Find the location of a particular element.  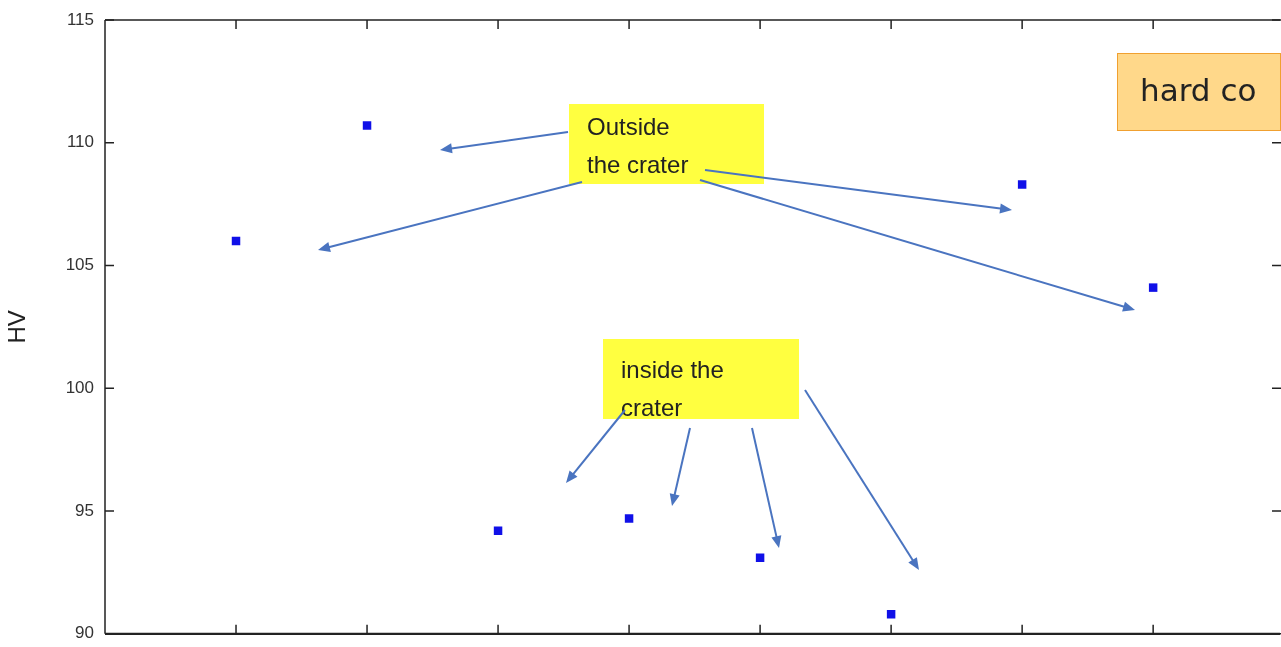

note-box: hard co is located at coordinates (1199, 92).